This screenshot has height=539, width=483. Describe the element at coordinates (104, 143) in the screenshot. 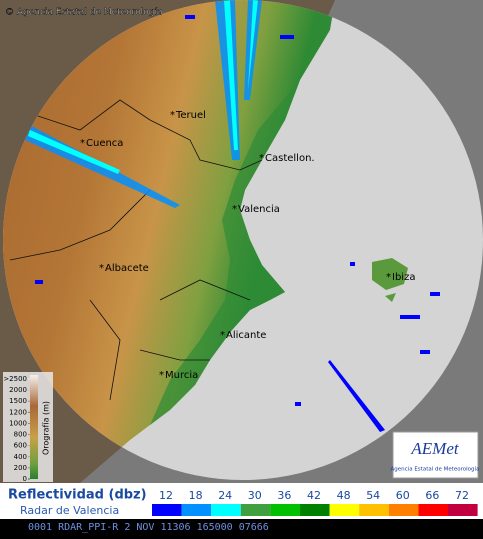

I see `place-label: Cuenca` at that location.